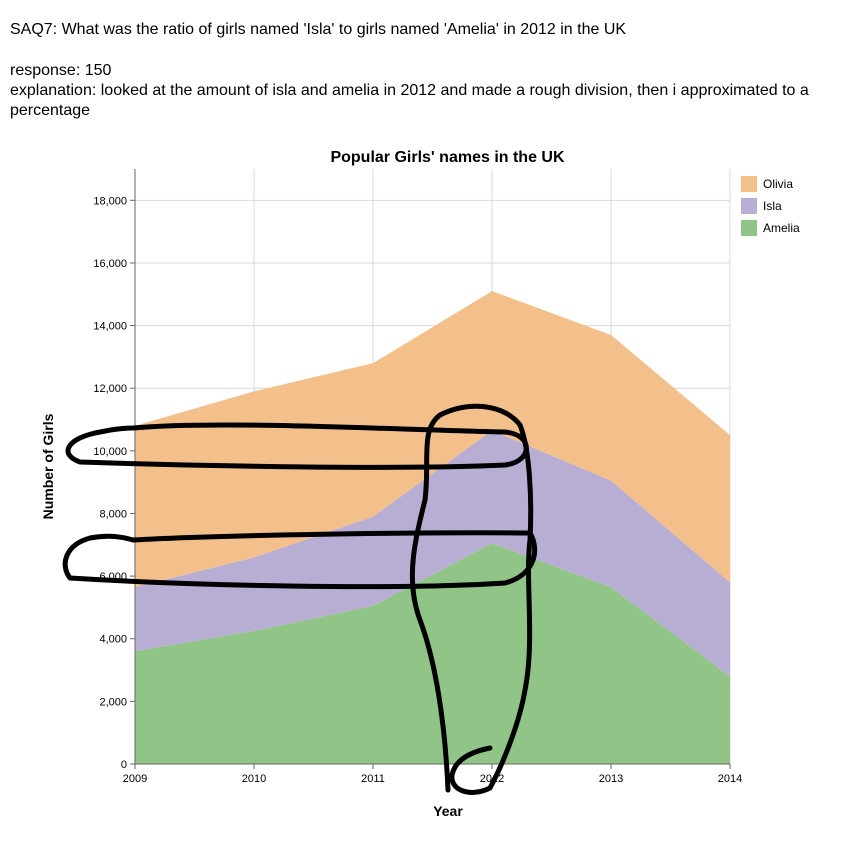  I want to click on scribble-loop-middle, so click(300, 560).